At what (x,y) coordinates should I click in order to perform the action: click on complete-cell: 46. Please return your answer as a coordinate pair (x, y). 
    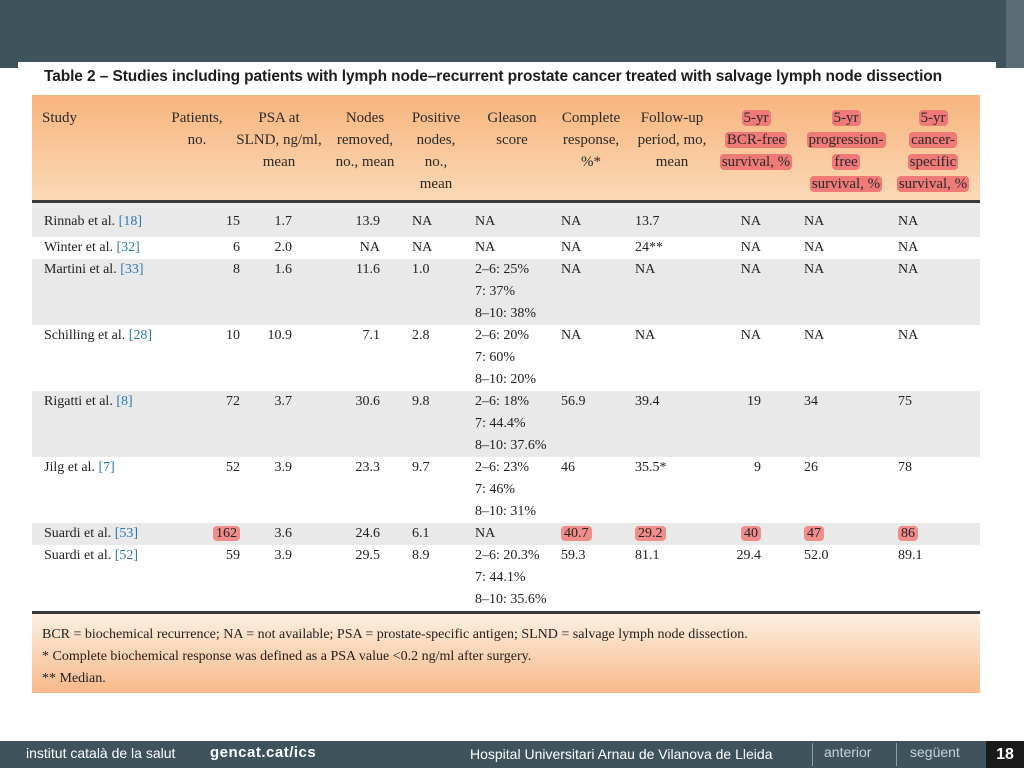
    Looking at the image, I should click on (596, 468).